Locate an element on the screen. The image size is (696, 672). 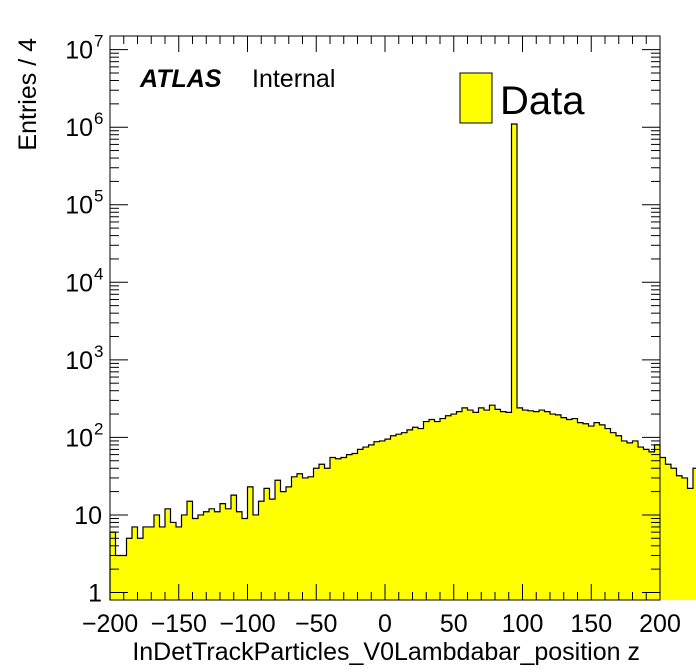
y-tick-exponent: 4 is located at coordinates (98, 273).